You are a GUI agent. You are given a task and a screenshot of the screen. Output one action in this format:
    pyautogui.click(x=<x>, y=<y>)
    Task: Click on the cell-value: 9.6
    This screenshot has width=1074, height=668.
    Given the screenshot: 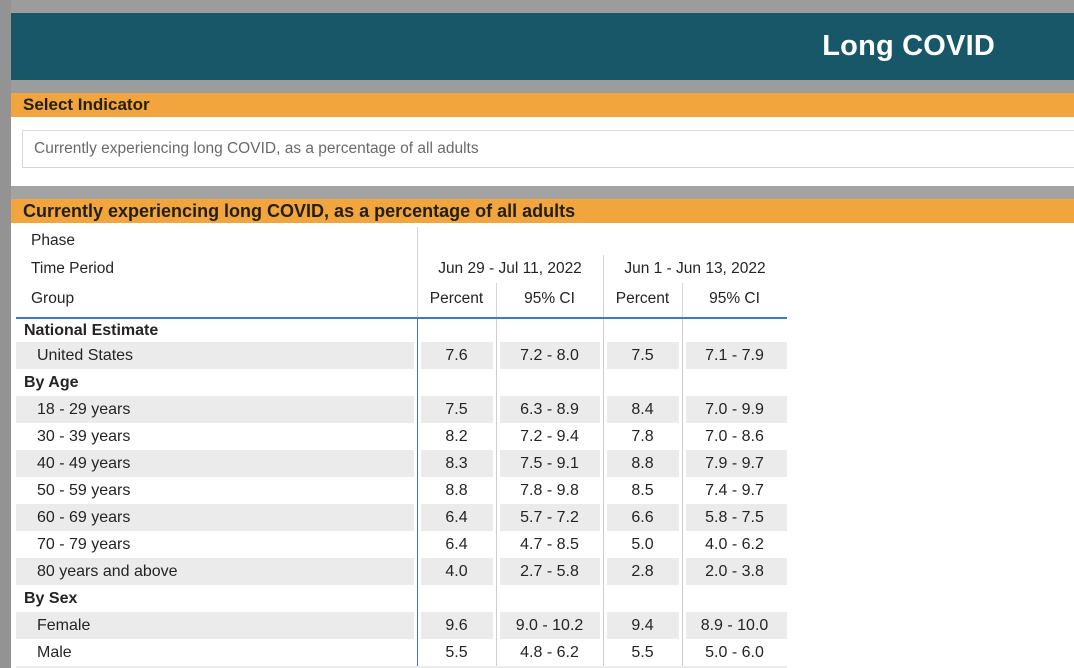 What is the action you would take?
    pyautogui.click(x=456, y=625)
    